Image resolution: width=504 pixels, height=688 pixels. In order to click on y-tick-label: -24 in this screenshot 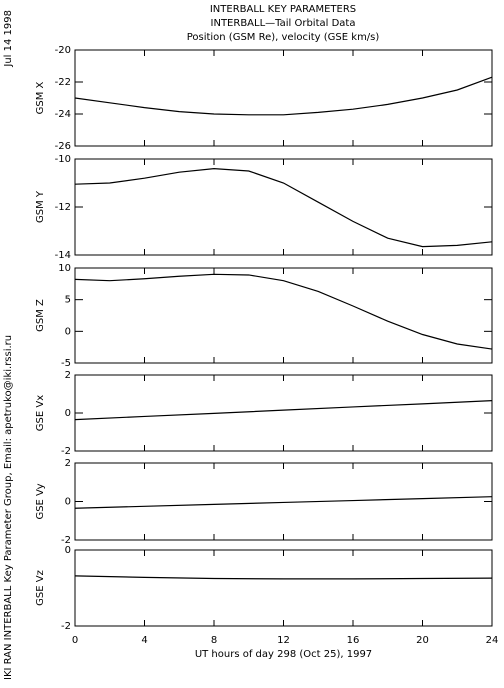, I will do `click(63, 114)`.